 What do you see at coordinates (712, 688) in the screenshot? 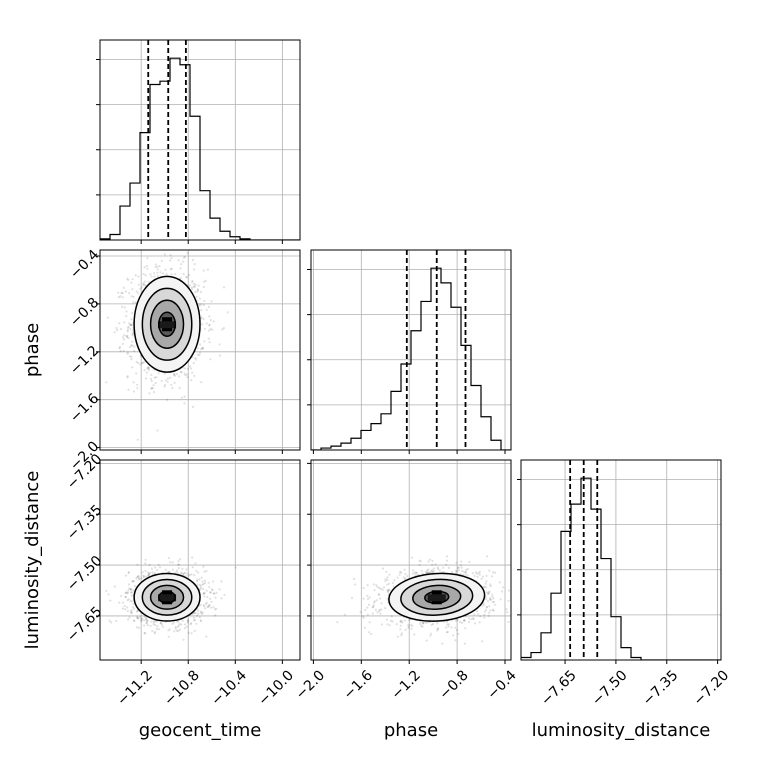
I see `x-tick-label: −7.20` at bounding box center [712, 688].